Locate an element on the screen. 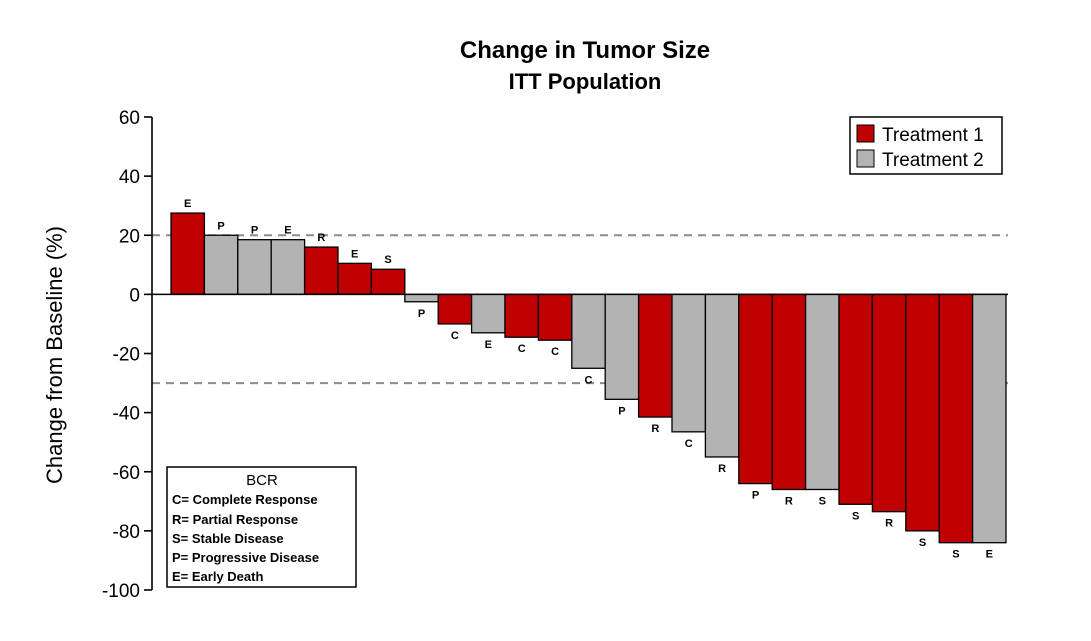 This screenshot has height=641, width=1091. y-tick-label: 0 is located at coordinates (134, 295).